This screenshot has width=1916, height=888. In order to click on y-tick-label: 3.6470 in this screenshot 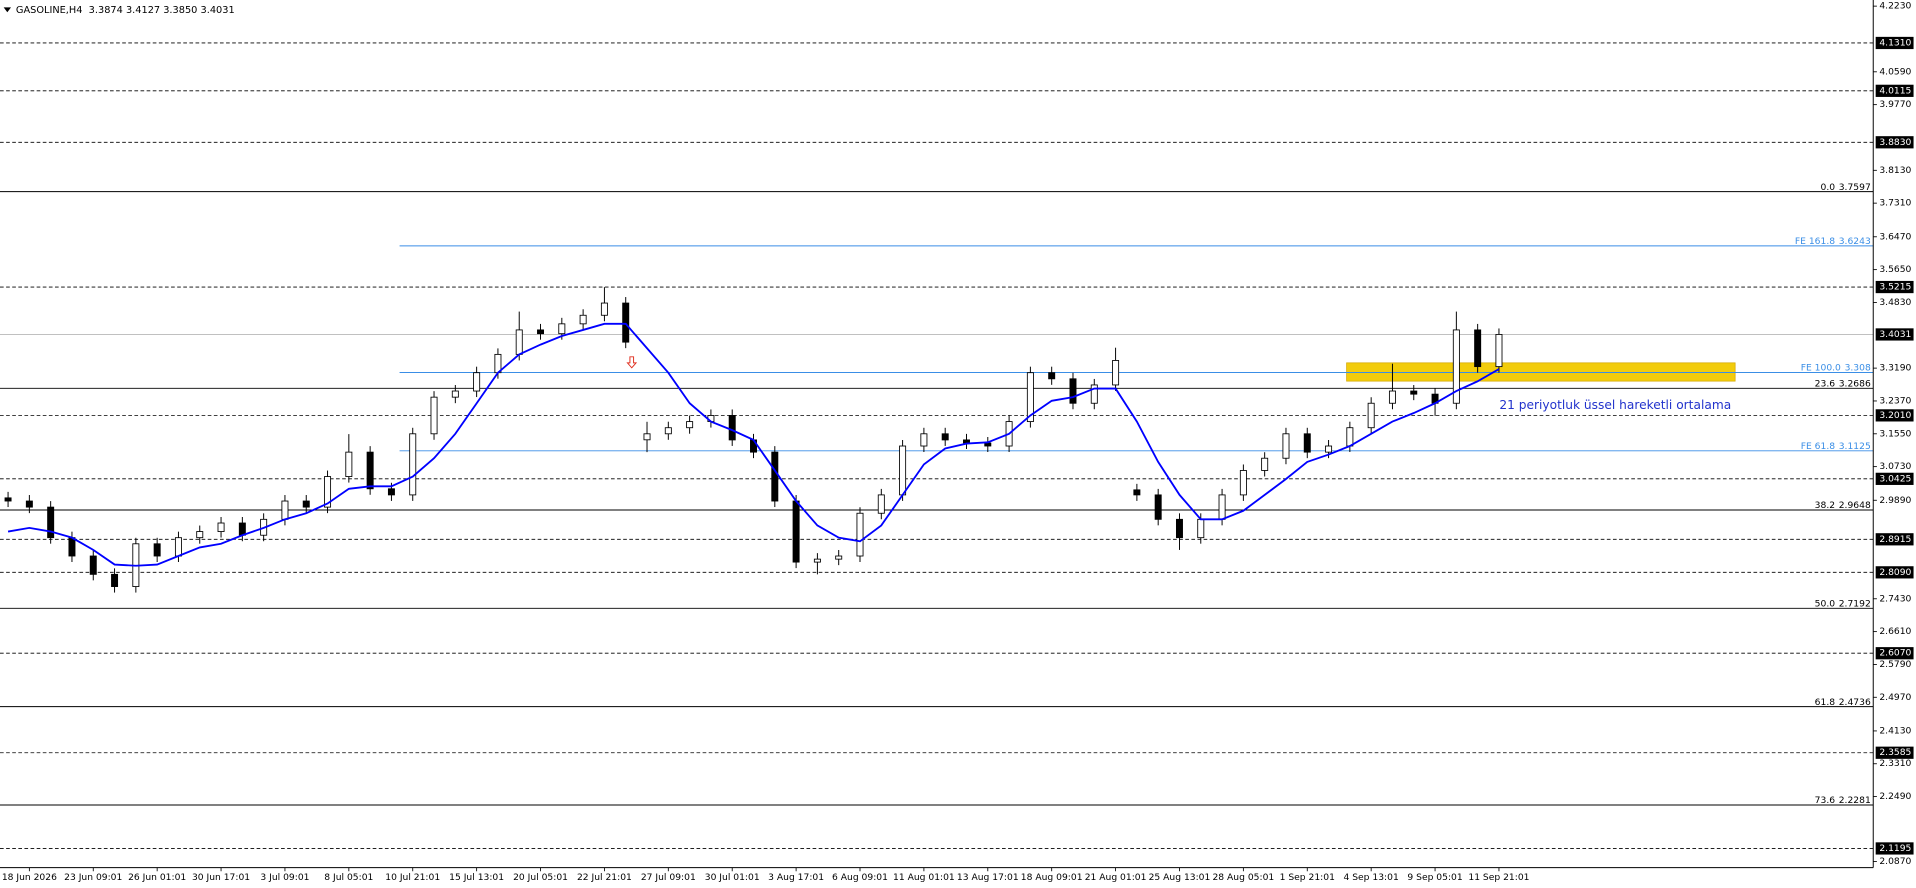, I will do `click(1895, 236)`.